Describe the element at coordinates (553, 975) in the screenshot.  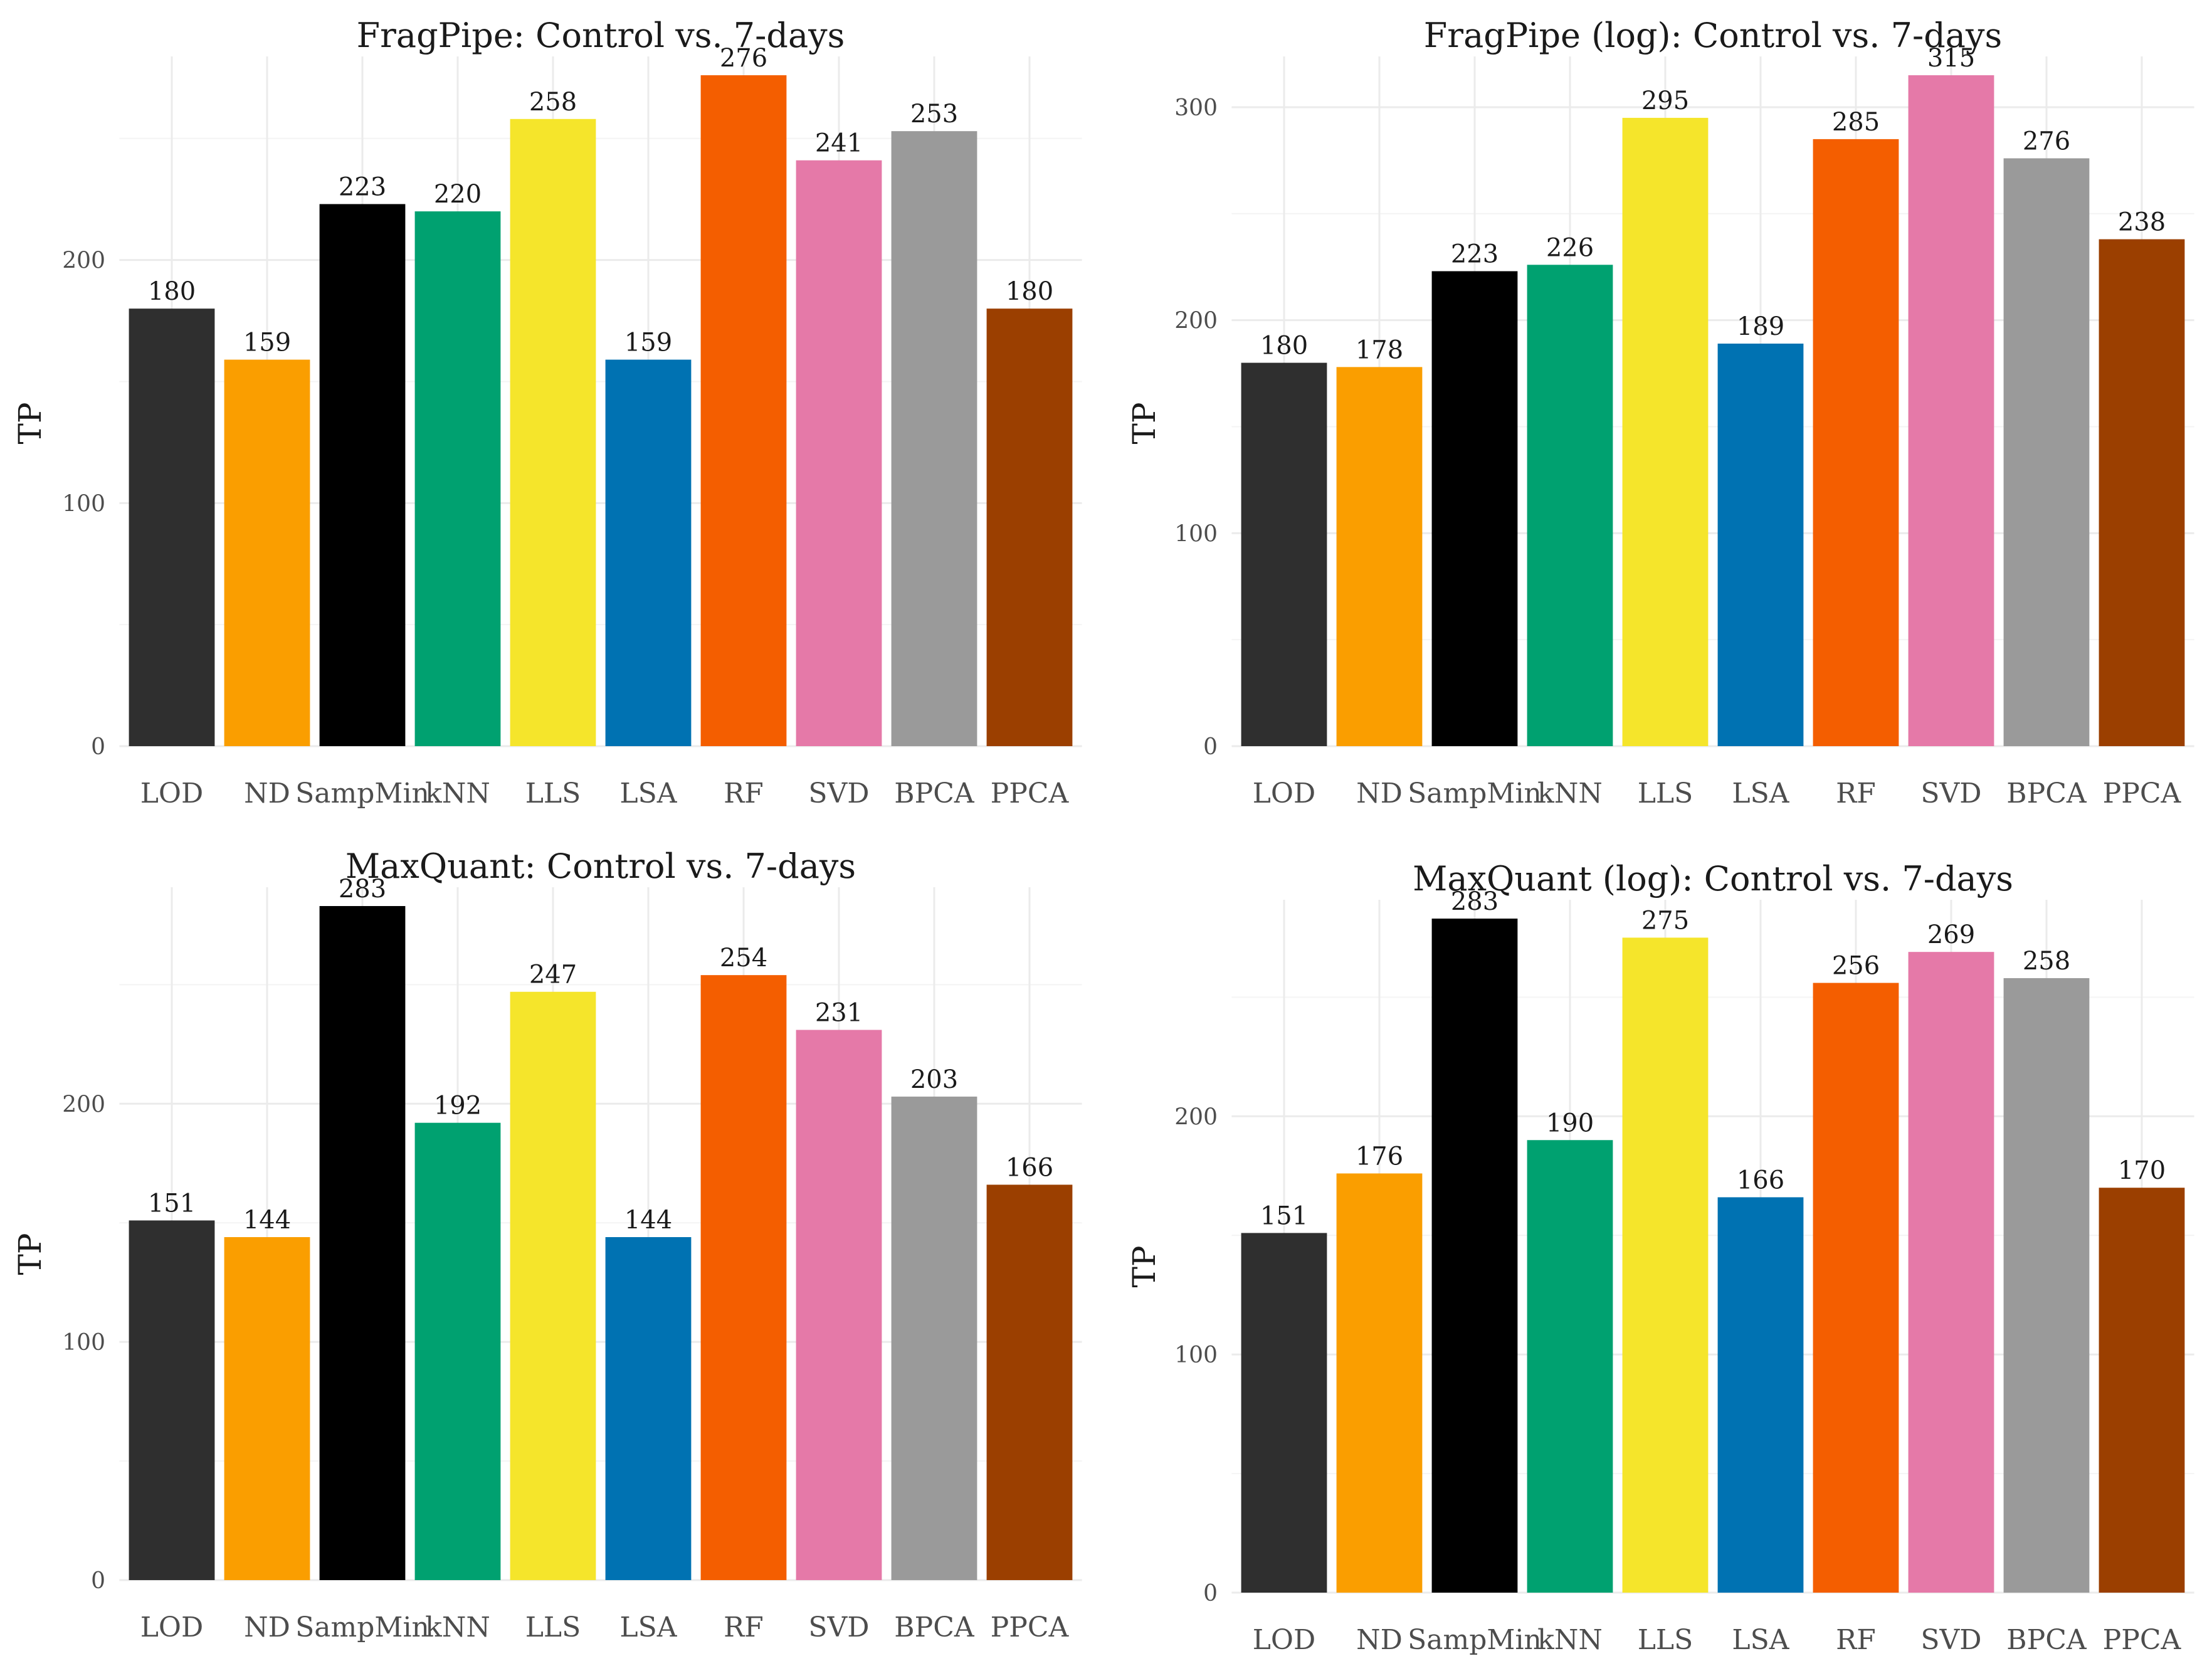
I see `data-label-lls: 247` at that location.